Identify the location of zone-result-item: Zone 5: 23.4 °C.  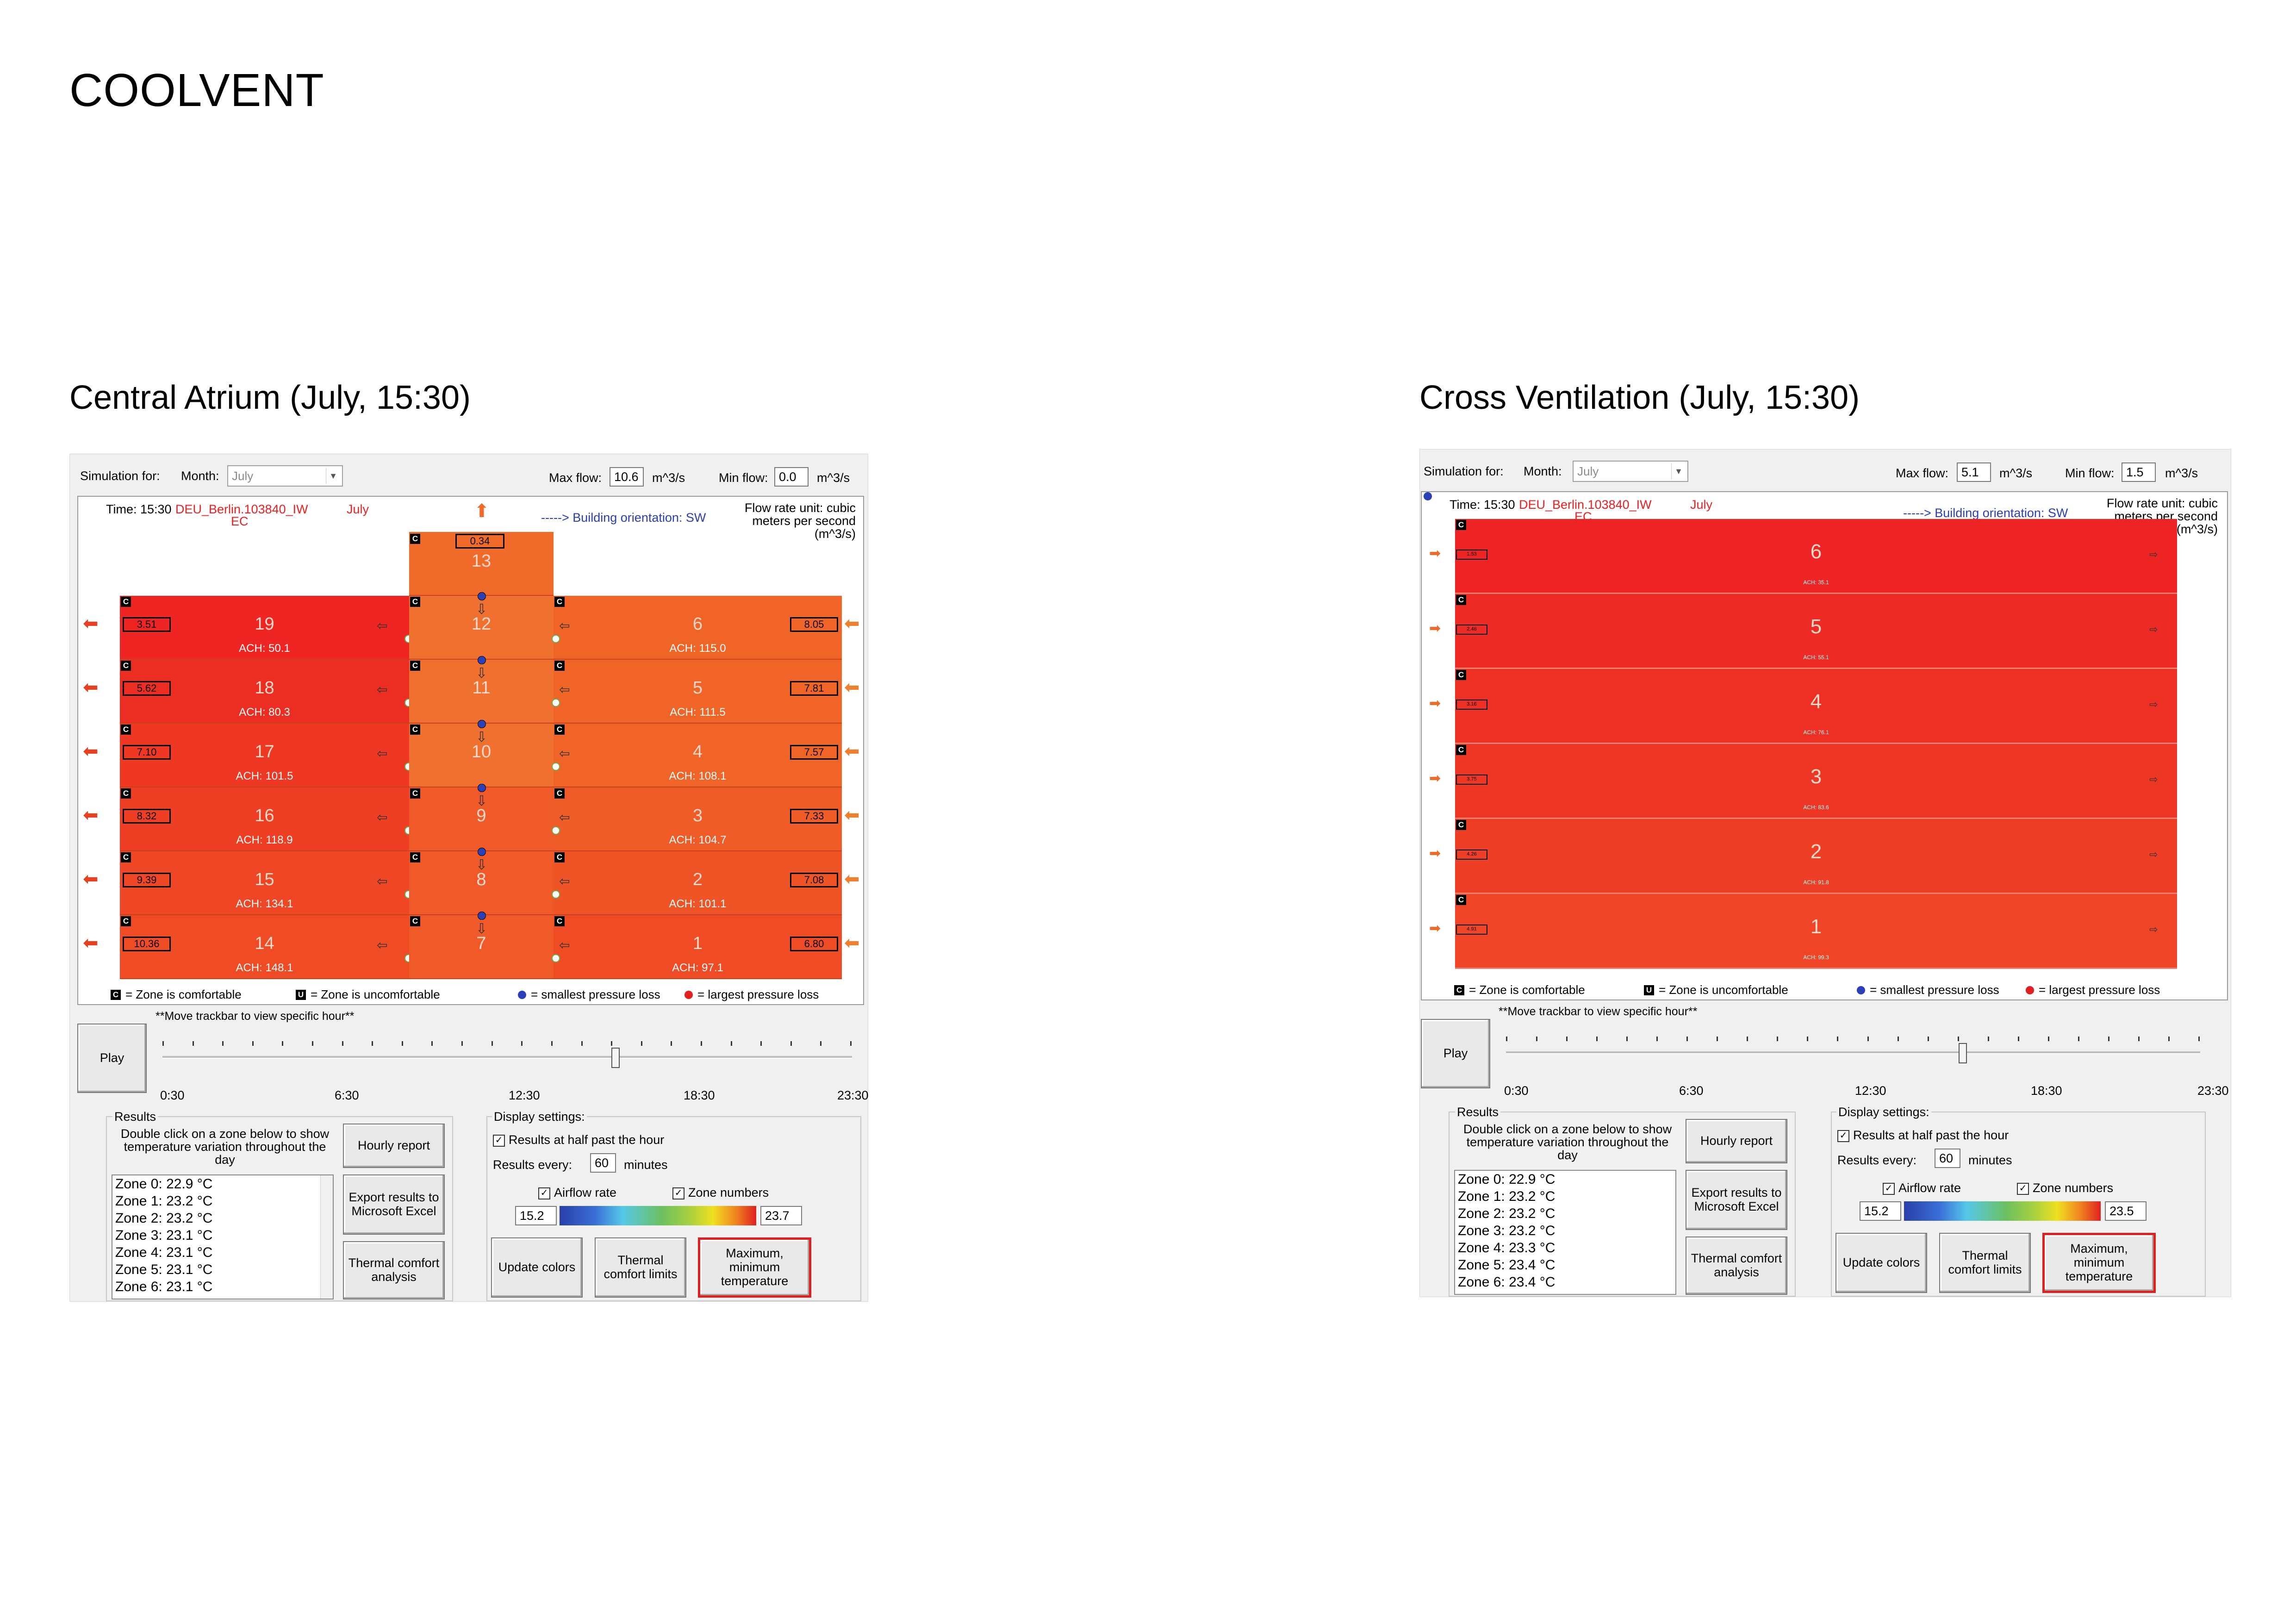
(1507, 1265).